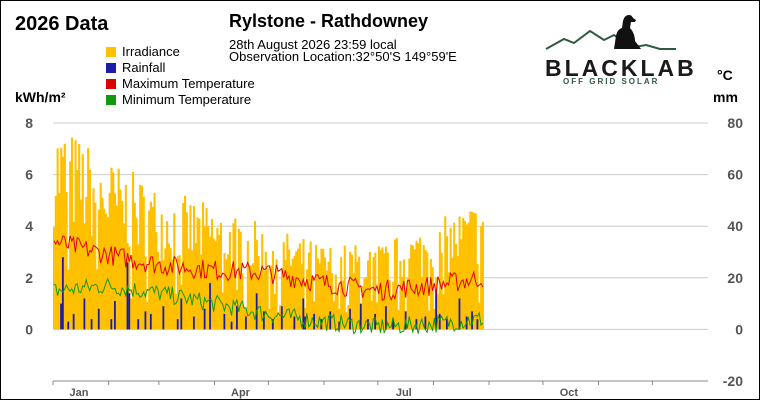  What do you see at coordinates (111, 51) in the screenshot?
I see `legend-swatch-irradiance` at bounding box center [111, 51].